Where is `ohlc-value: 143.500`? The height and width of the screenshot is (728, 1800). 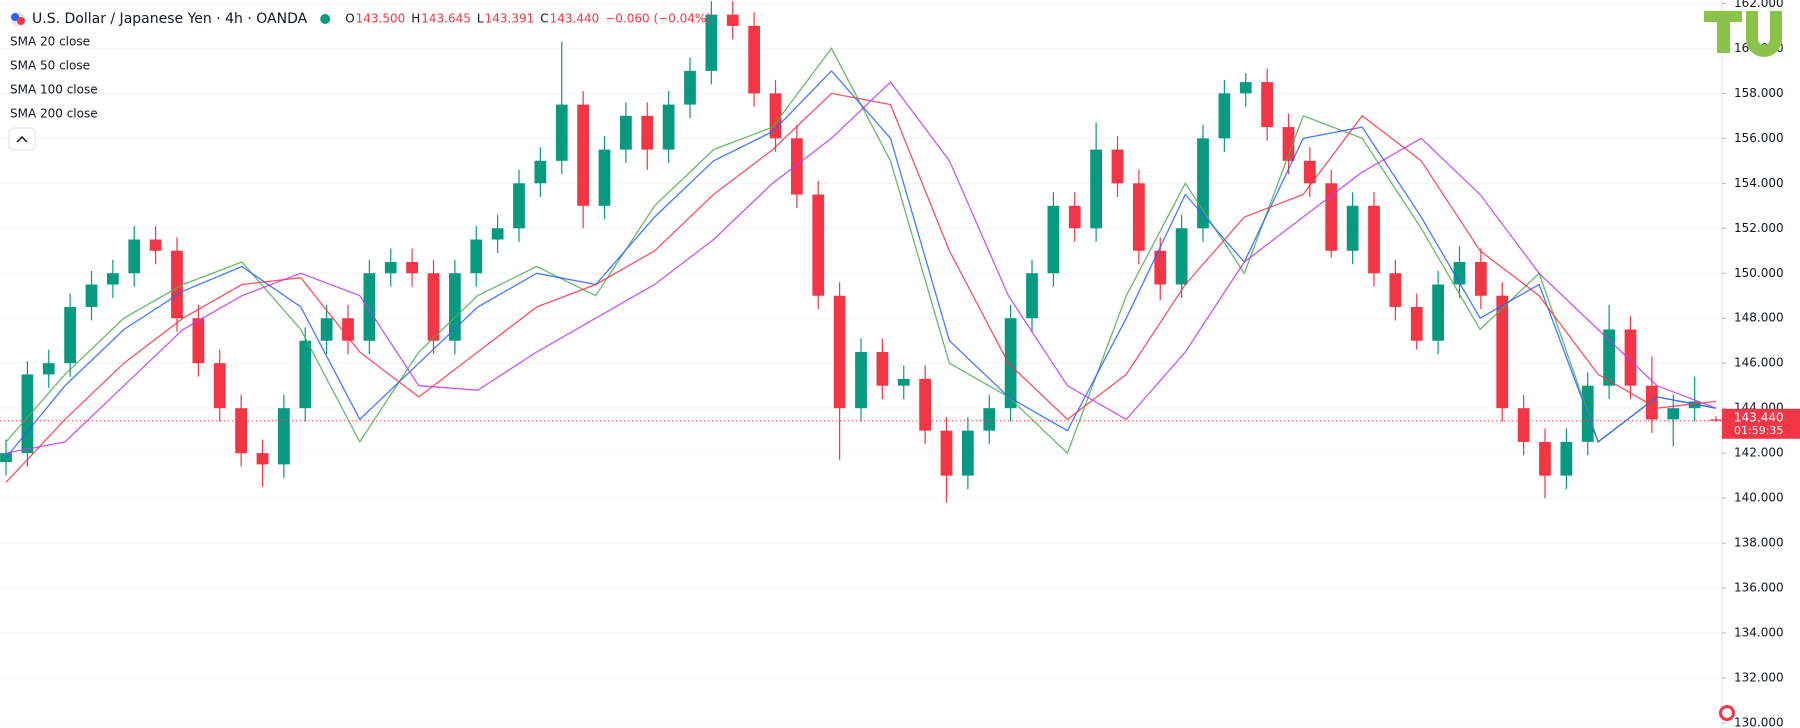 ohlc-value: 143.500 is located at coordinates (381, 19).